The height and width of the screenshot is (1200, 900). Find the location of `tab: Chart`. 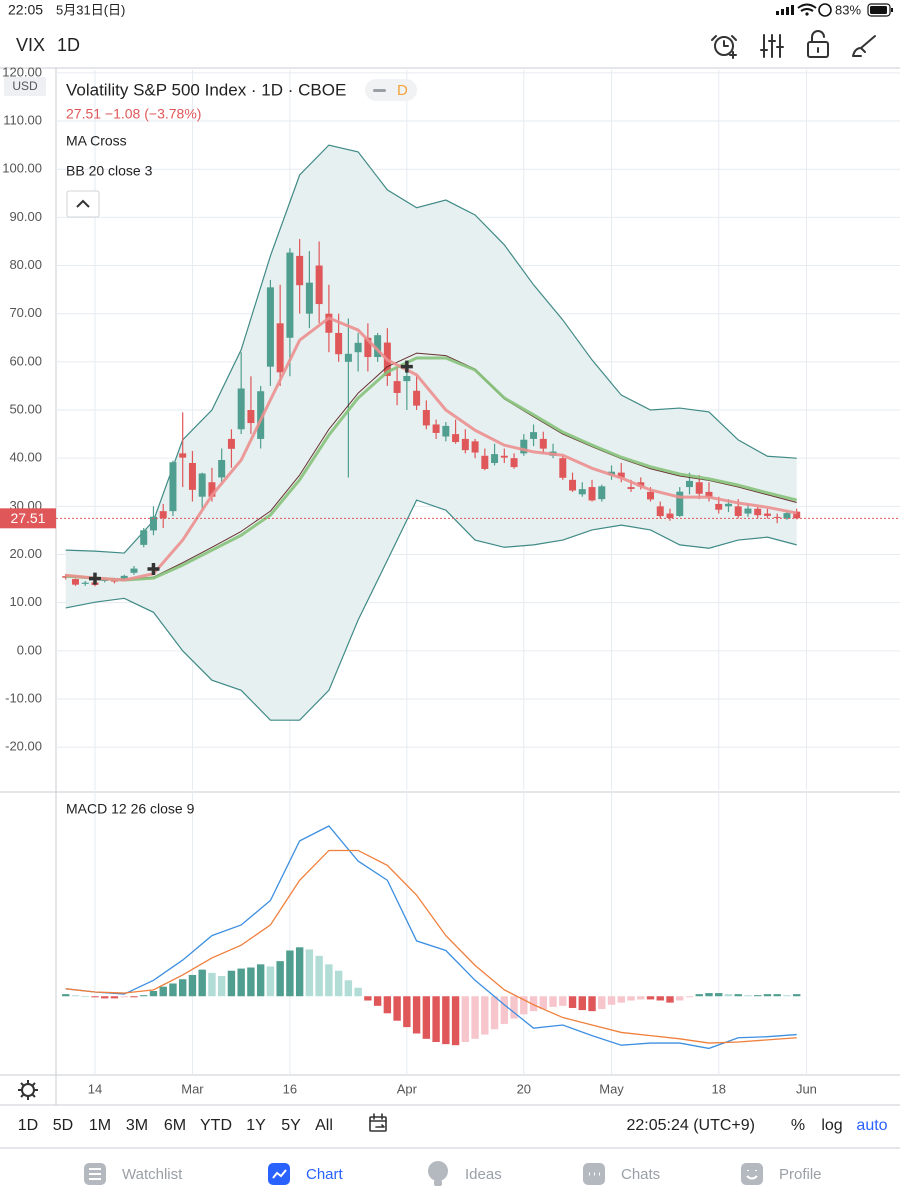

tab: Chart is located at coordinates (306, 1174).